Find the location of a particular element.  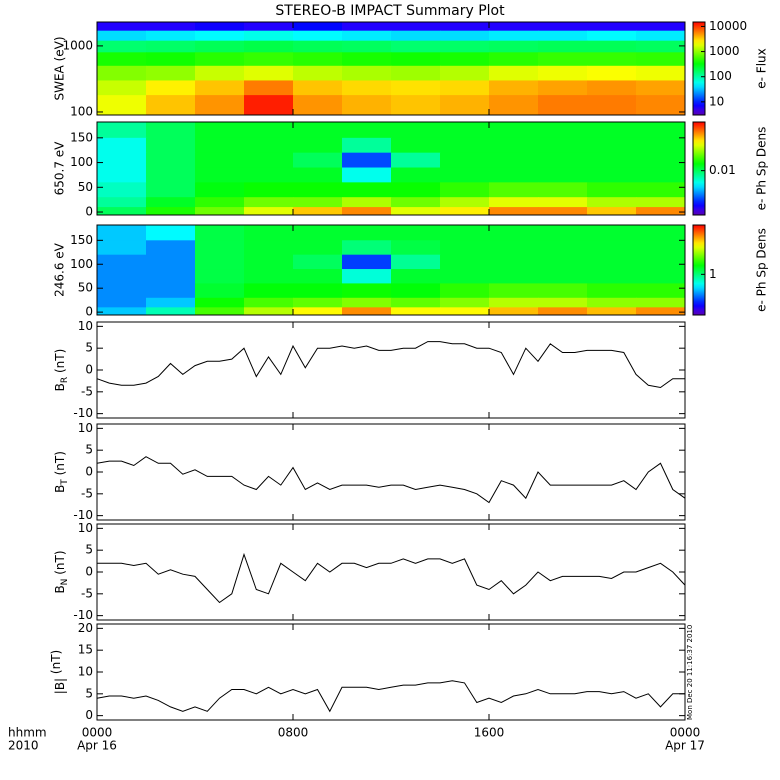

date-label: Apr 17 is located at coordinates (685, 746).